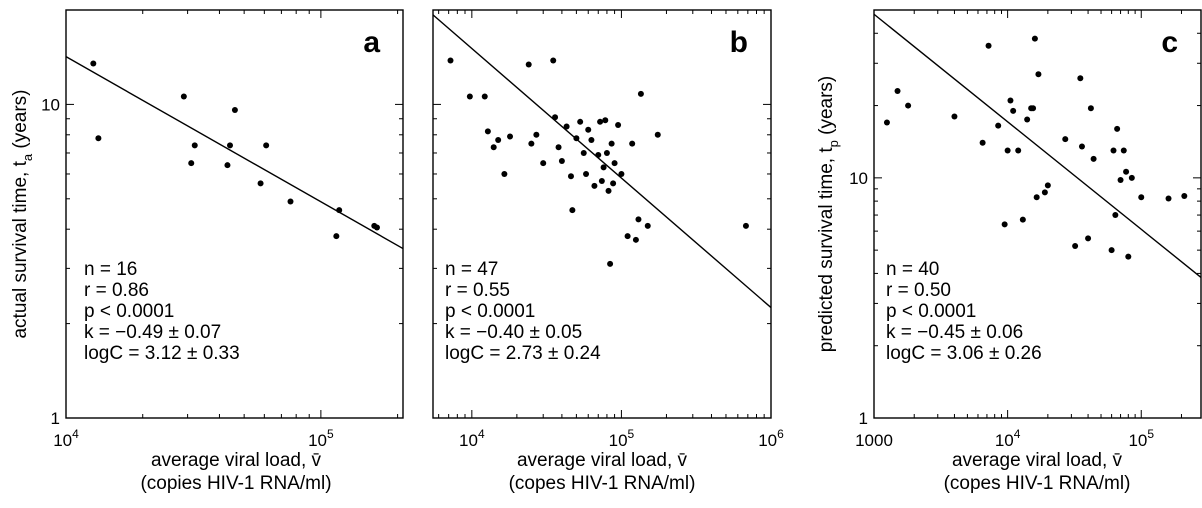 Image resolution: width=1202 pixels, height=508 pixels. I want to click on stats-line: k = −0.45 ± 0.06, so click(954, 332).